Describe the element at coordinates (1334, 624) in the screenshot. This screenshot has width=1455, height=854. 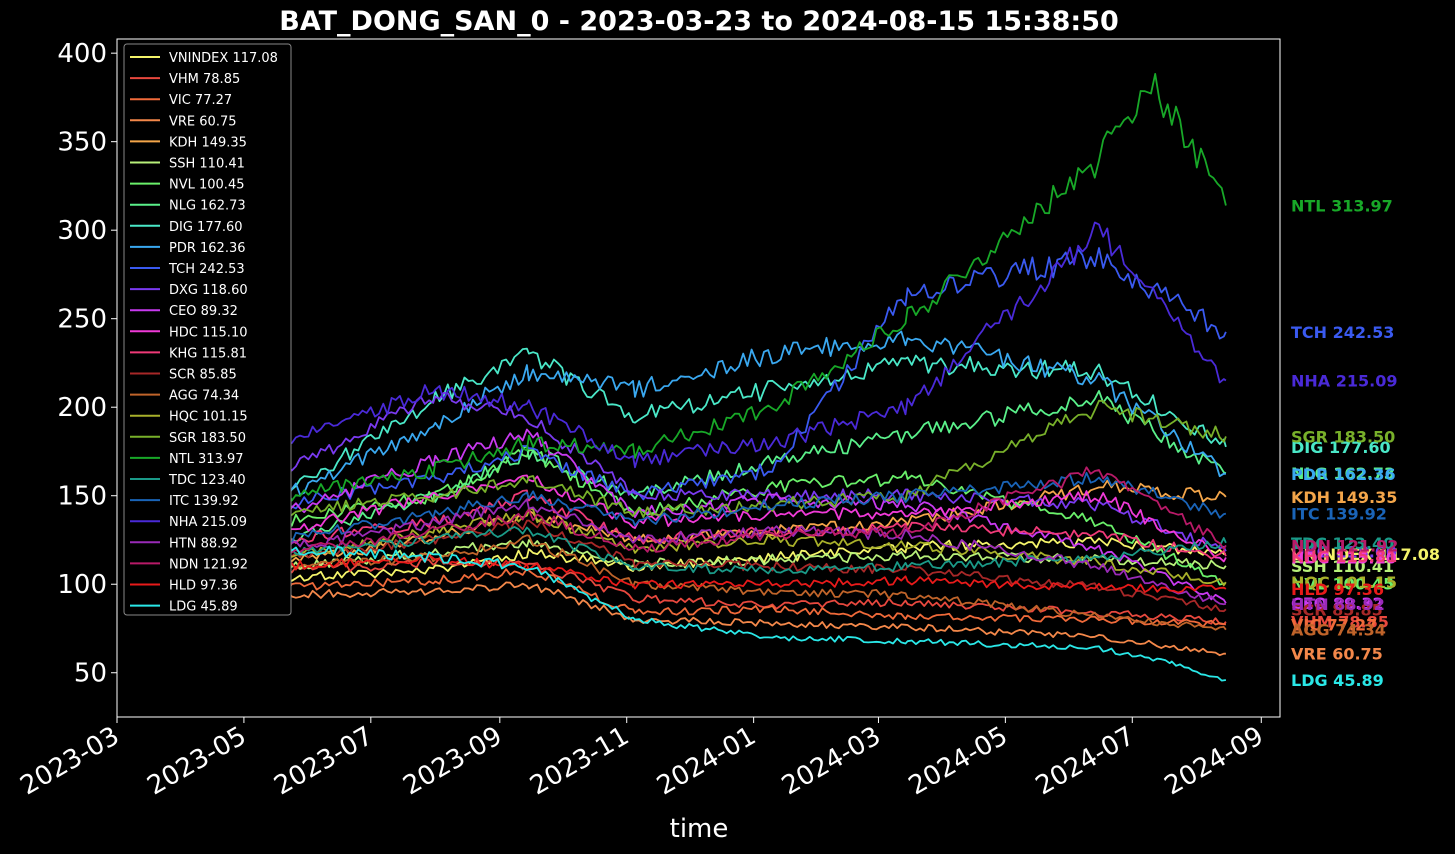
I see `end-label-vic: VIC 77.27` at that location.